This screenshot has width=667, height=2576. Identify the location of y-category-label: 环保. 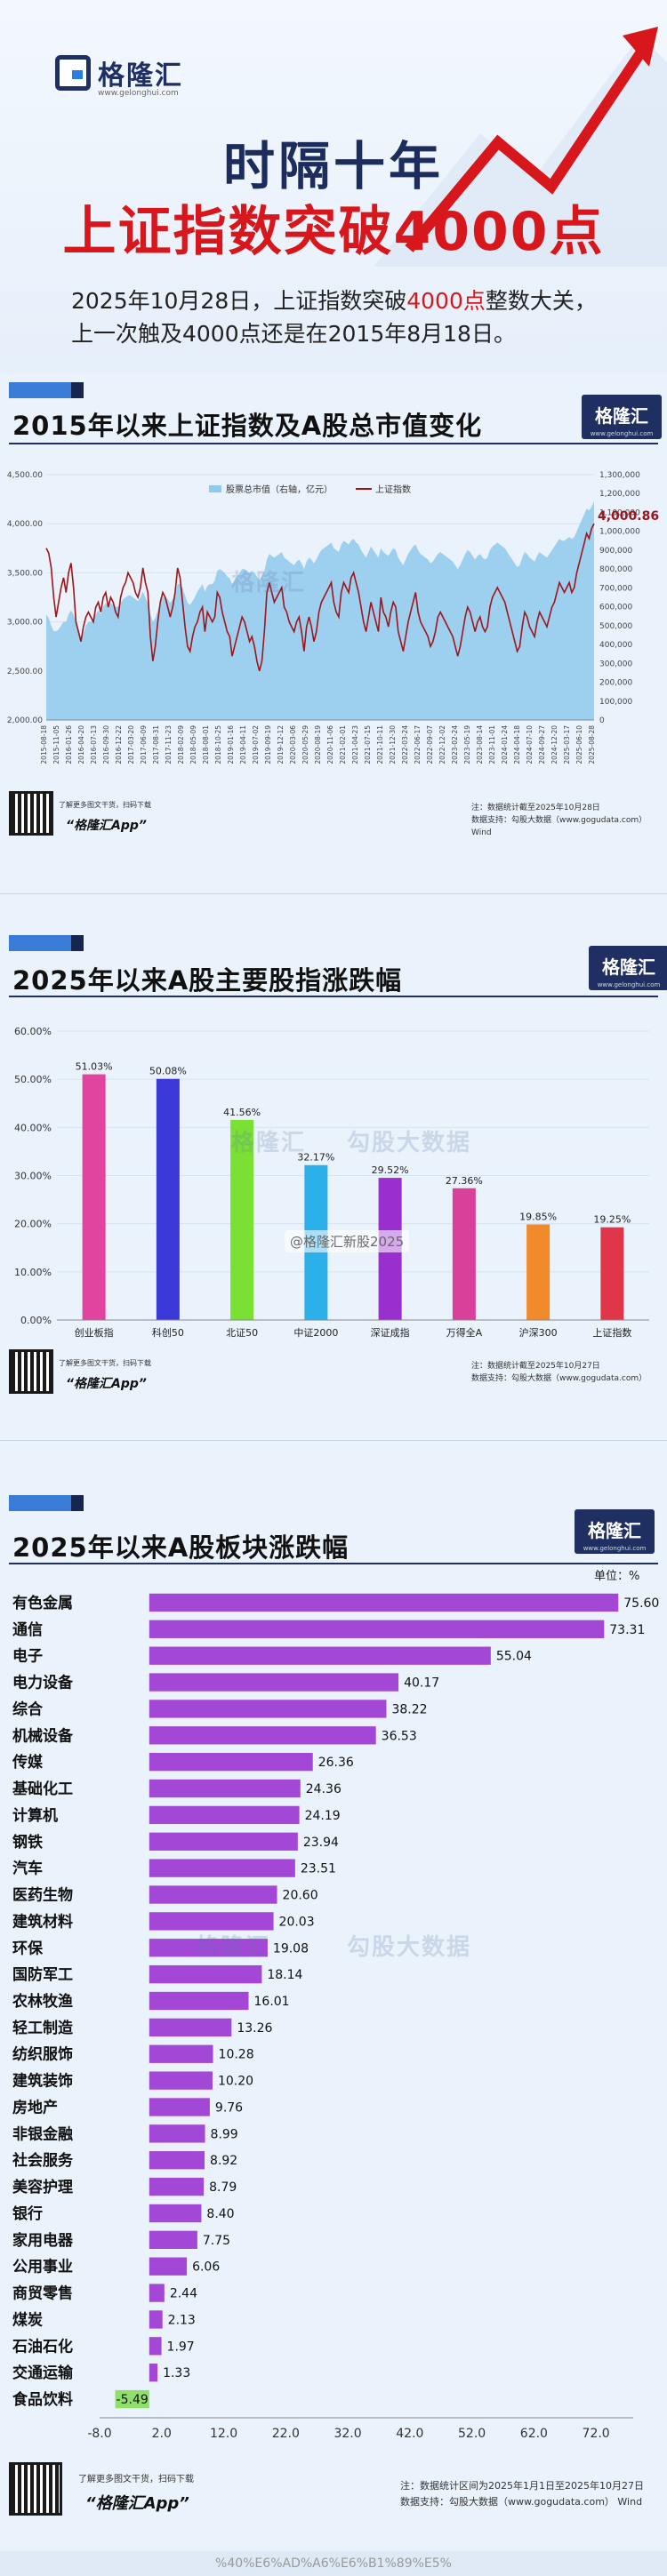
(28, 1948).